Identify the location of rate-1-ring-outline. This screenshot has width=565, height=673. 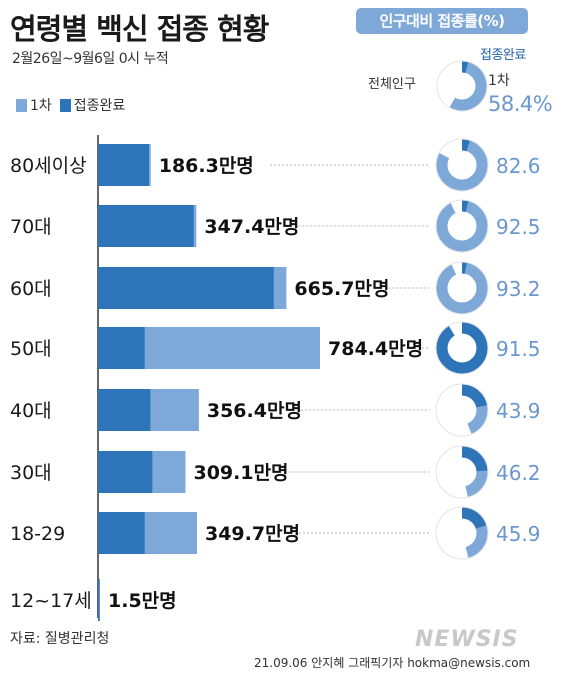
(462, 226).